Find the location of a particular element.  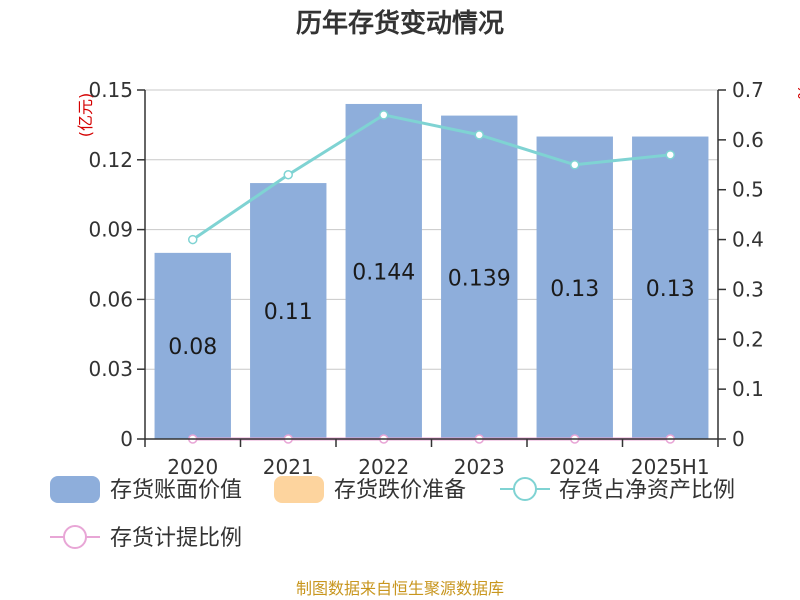

bar-value-label: 0.11 is located at coordinates (288, 312).